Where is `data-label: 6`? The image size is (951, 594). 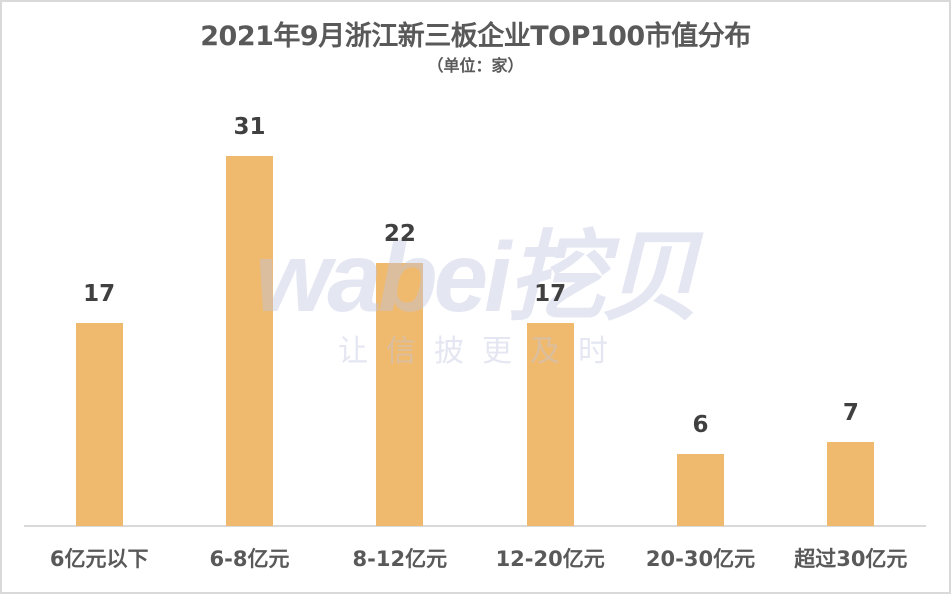 data-label: 6 is located at coordinates (700, 425).